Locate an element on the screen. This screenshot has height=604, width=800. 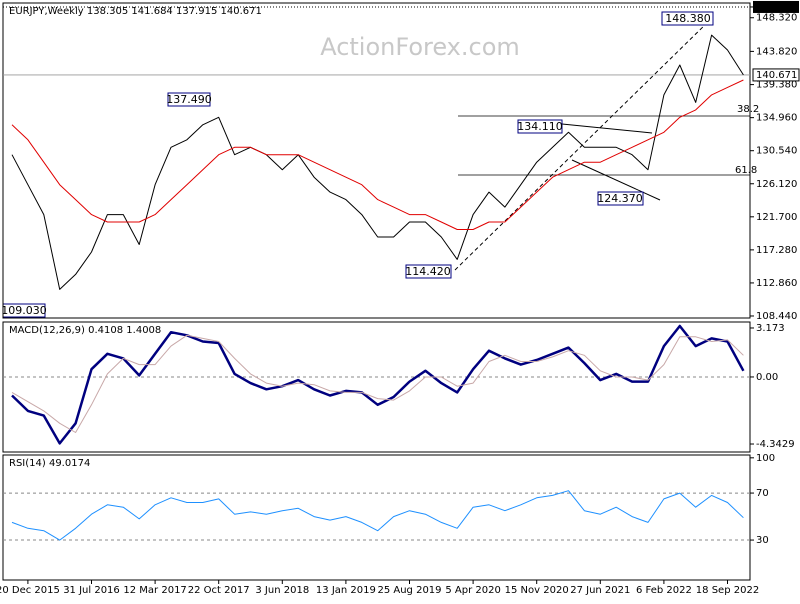
trend-line is located at coordinates (583, 144).